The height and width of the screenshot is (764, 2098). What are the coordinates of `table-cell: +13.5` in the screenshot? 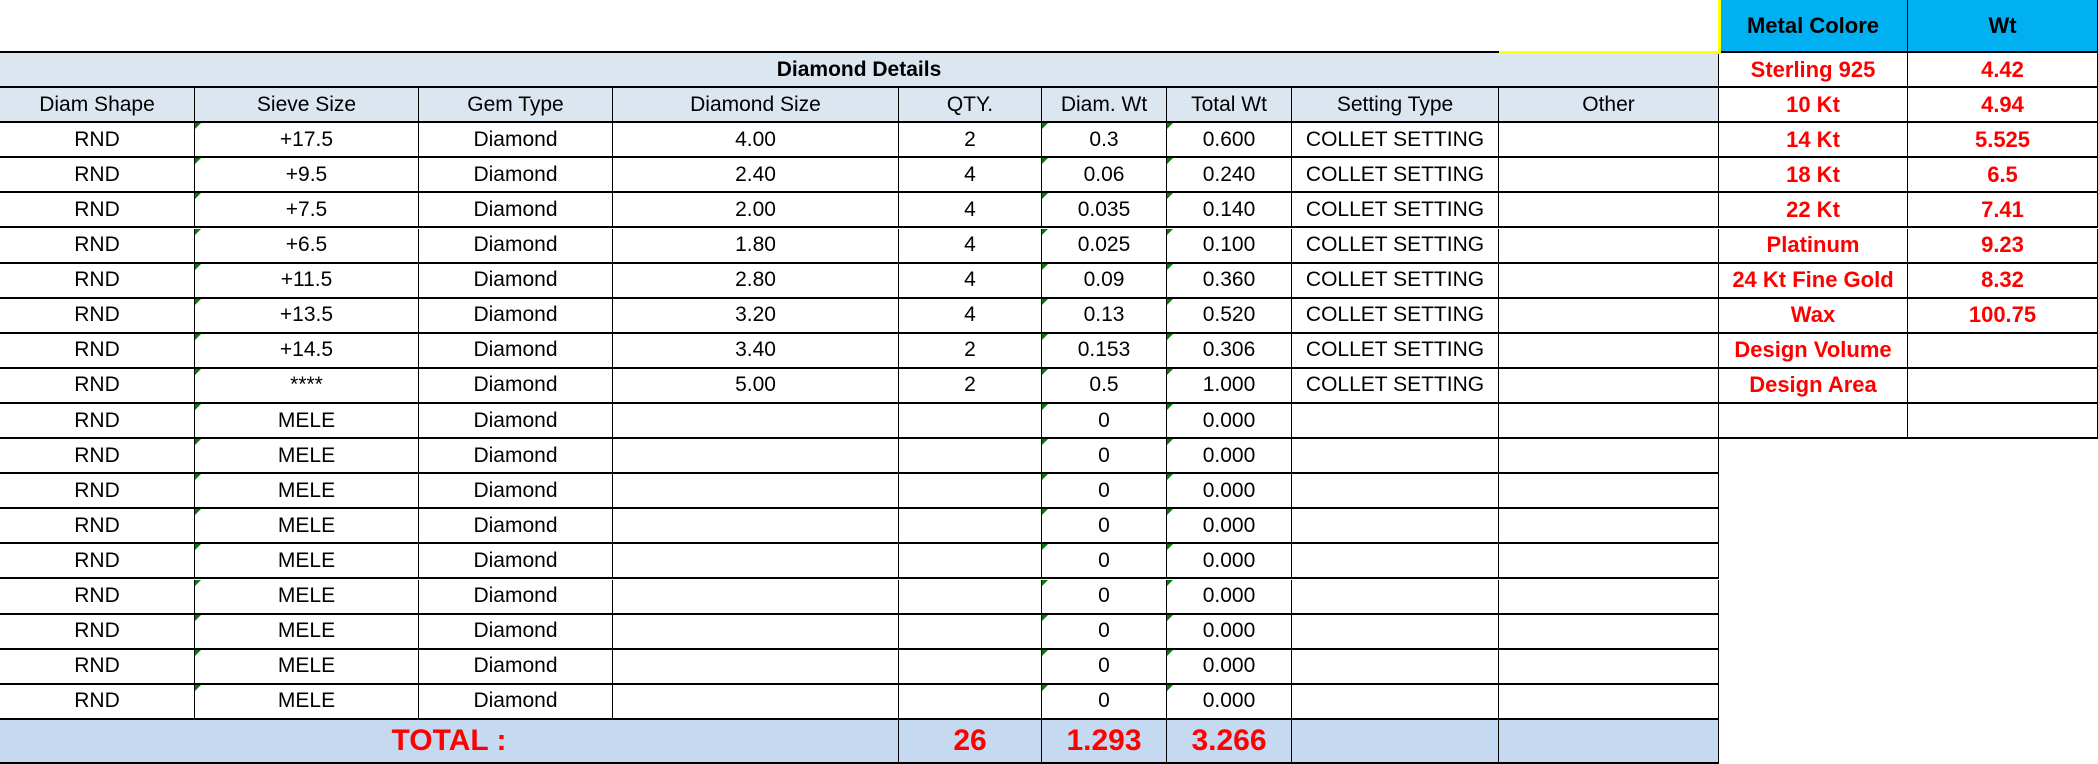 It's located at (307, 316).